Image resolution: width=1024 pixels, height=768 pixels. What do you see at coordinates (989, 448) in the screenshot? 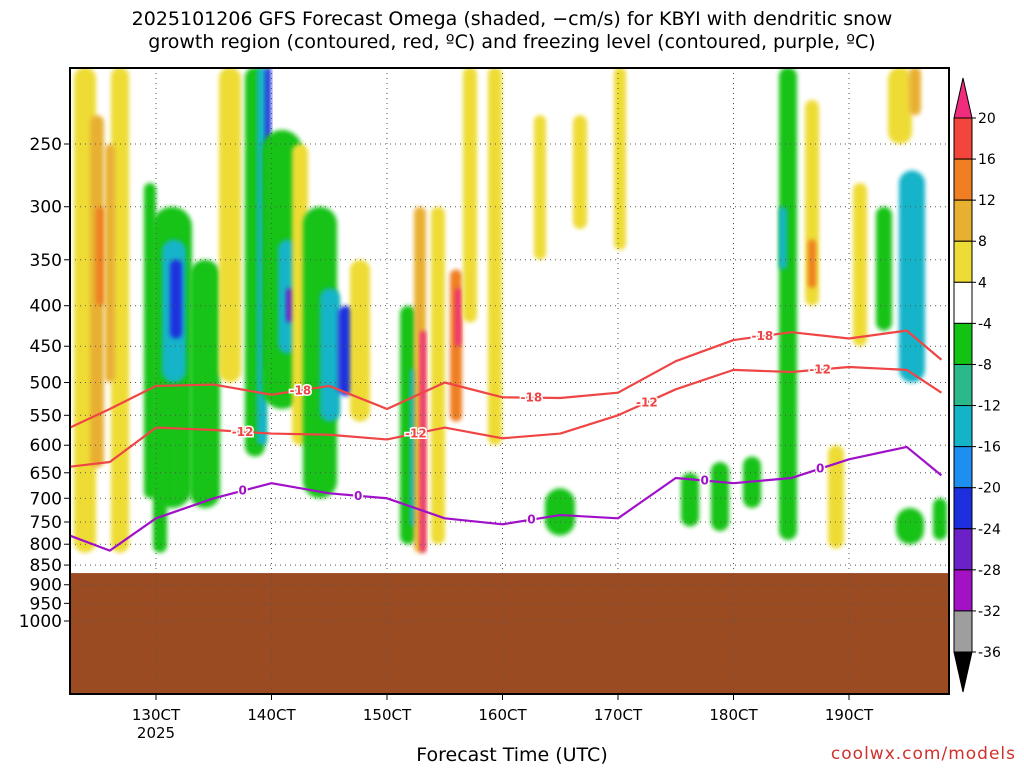
I see `colorbar-label: -16` at bounding box center [989, 448].